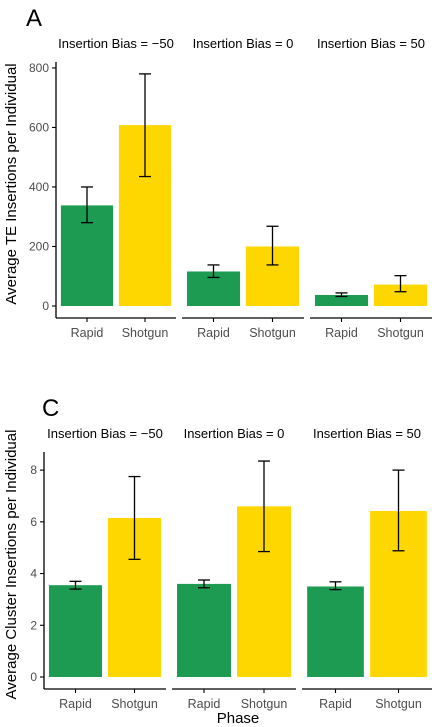  I want to click on panel-a-y-tick-label: 600, so click(39, 127).